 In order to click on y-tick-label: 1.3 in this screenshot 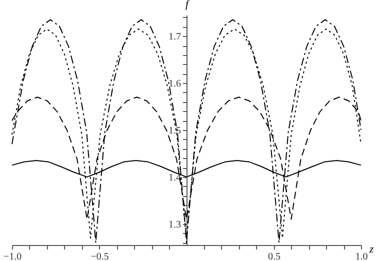, I will do `click(174, 224)`.